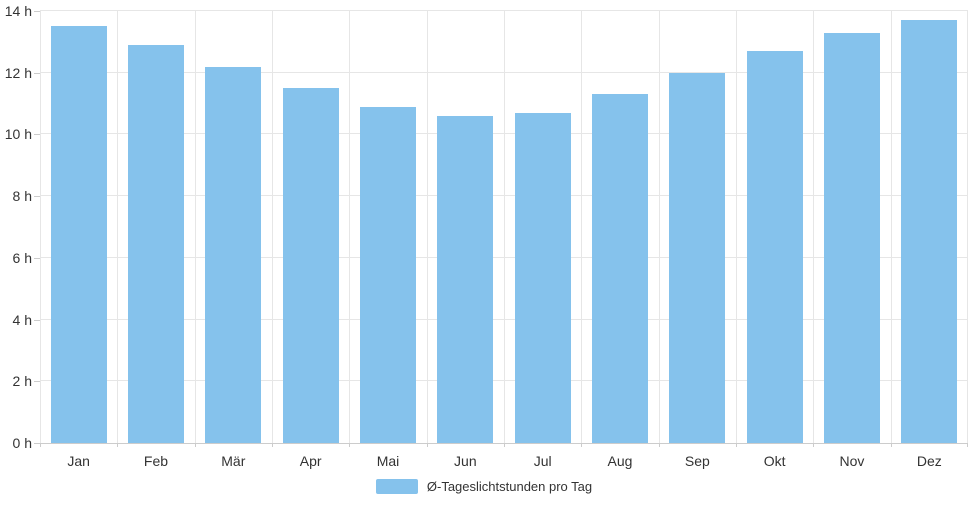 The height and width of the screenshot is (508, 968). Describe the element at coordinates (852, 461) in the screenshot. I see `x-axis-label-nov: Nov` at that location.